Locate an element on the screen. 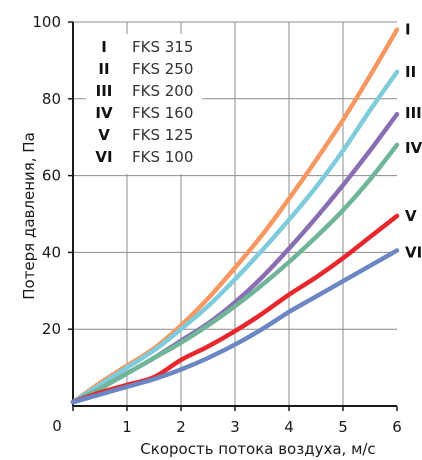 This screenshot has width=422, height=460. y-tick-labels: 20 40 60 80 100 is located at coordinates (46, 175).